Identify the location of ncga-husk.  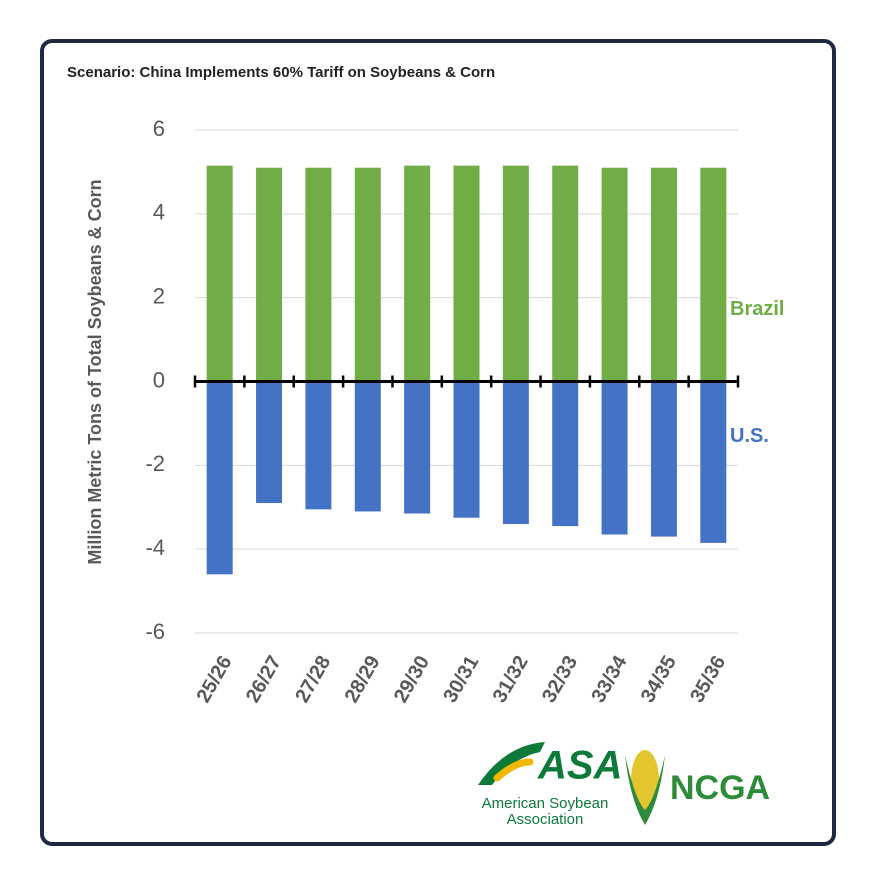
(645, 790).